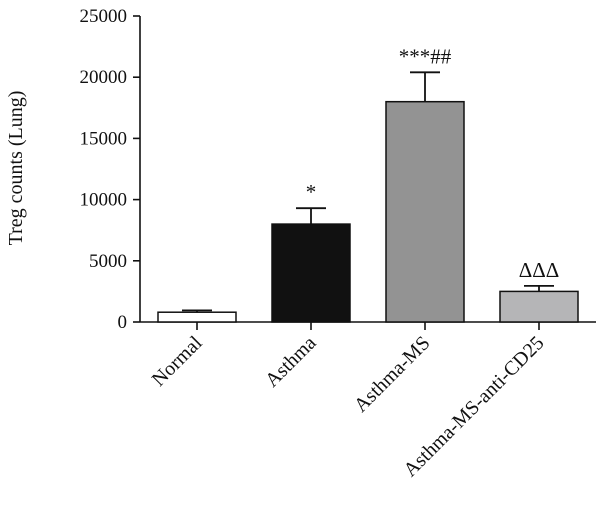 This screenshot has width=600, height=528. Describe the element at coordinates (197, 317) in the screenshot. I see `bar-normal` at that location.